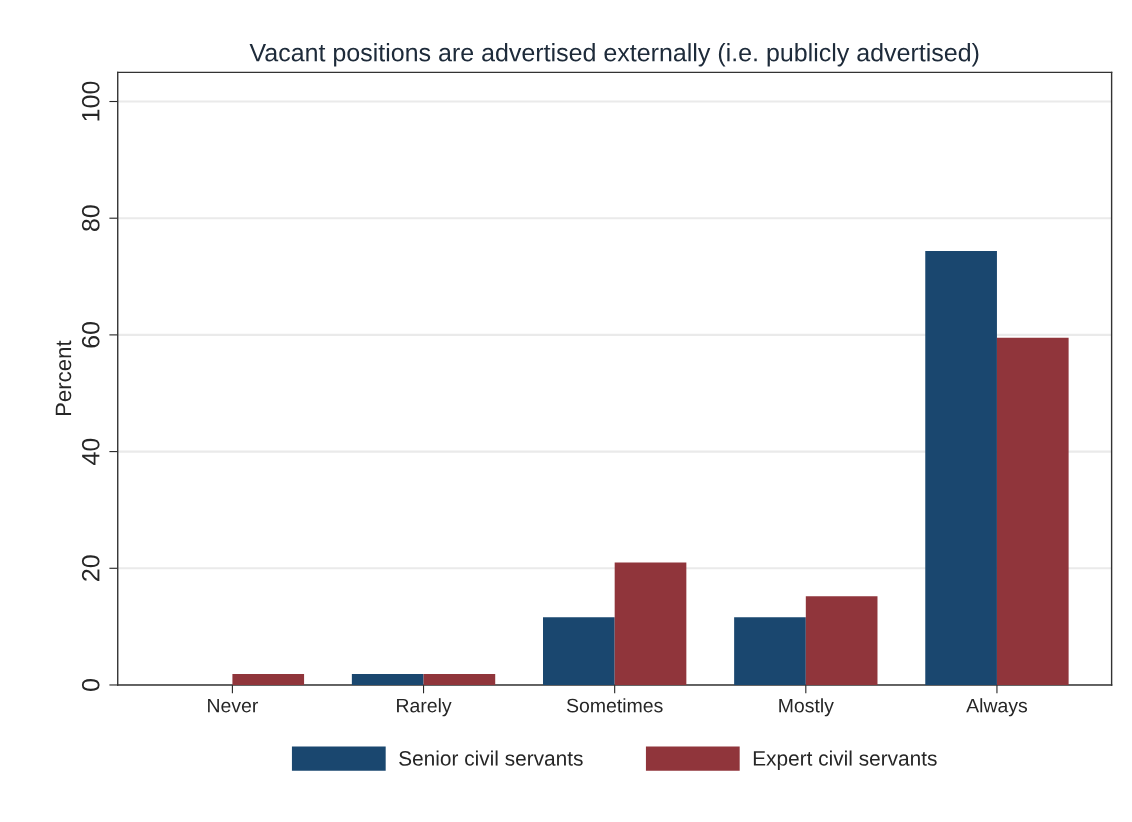  Describe the element at coordinates (63, 378) in the screenshot. I see `y-axis-title: Percent` at that location.